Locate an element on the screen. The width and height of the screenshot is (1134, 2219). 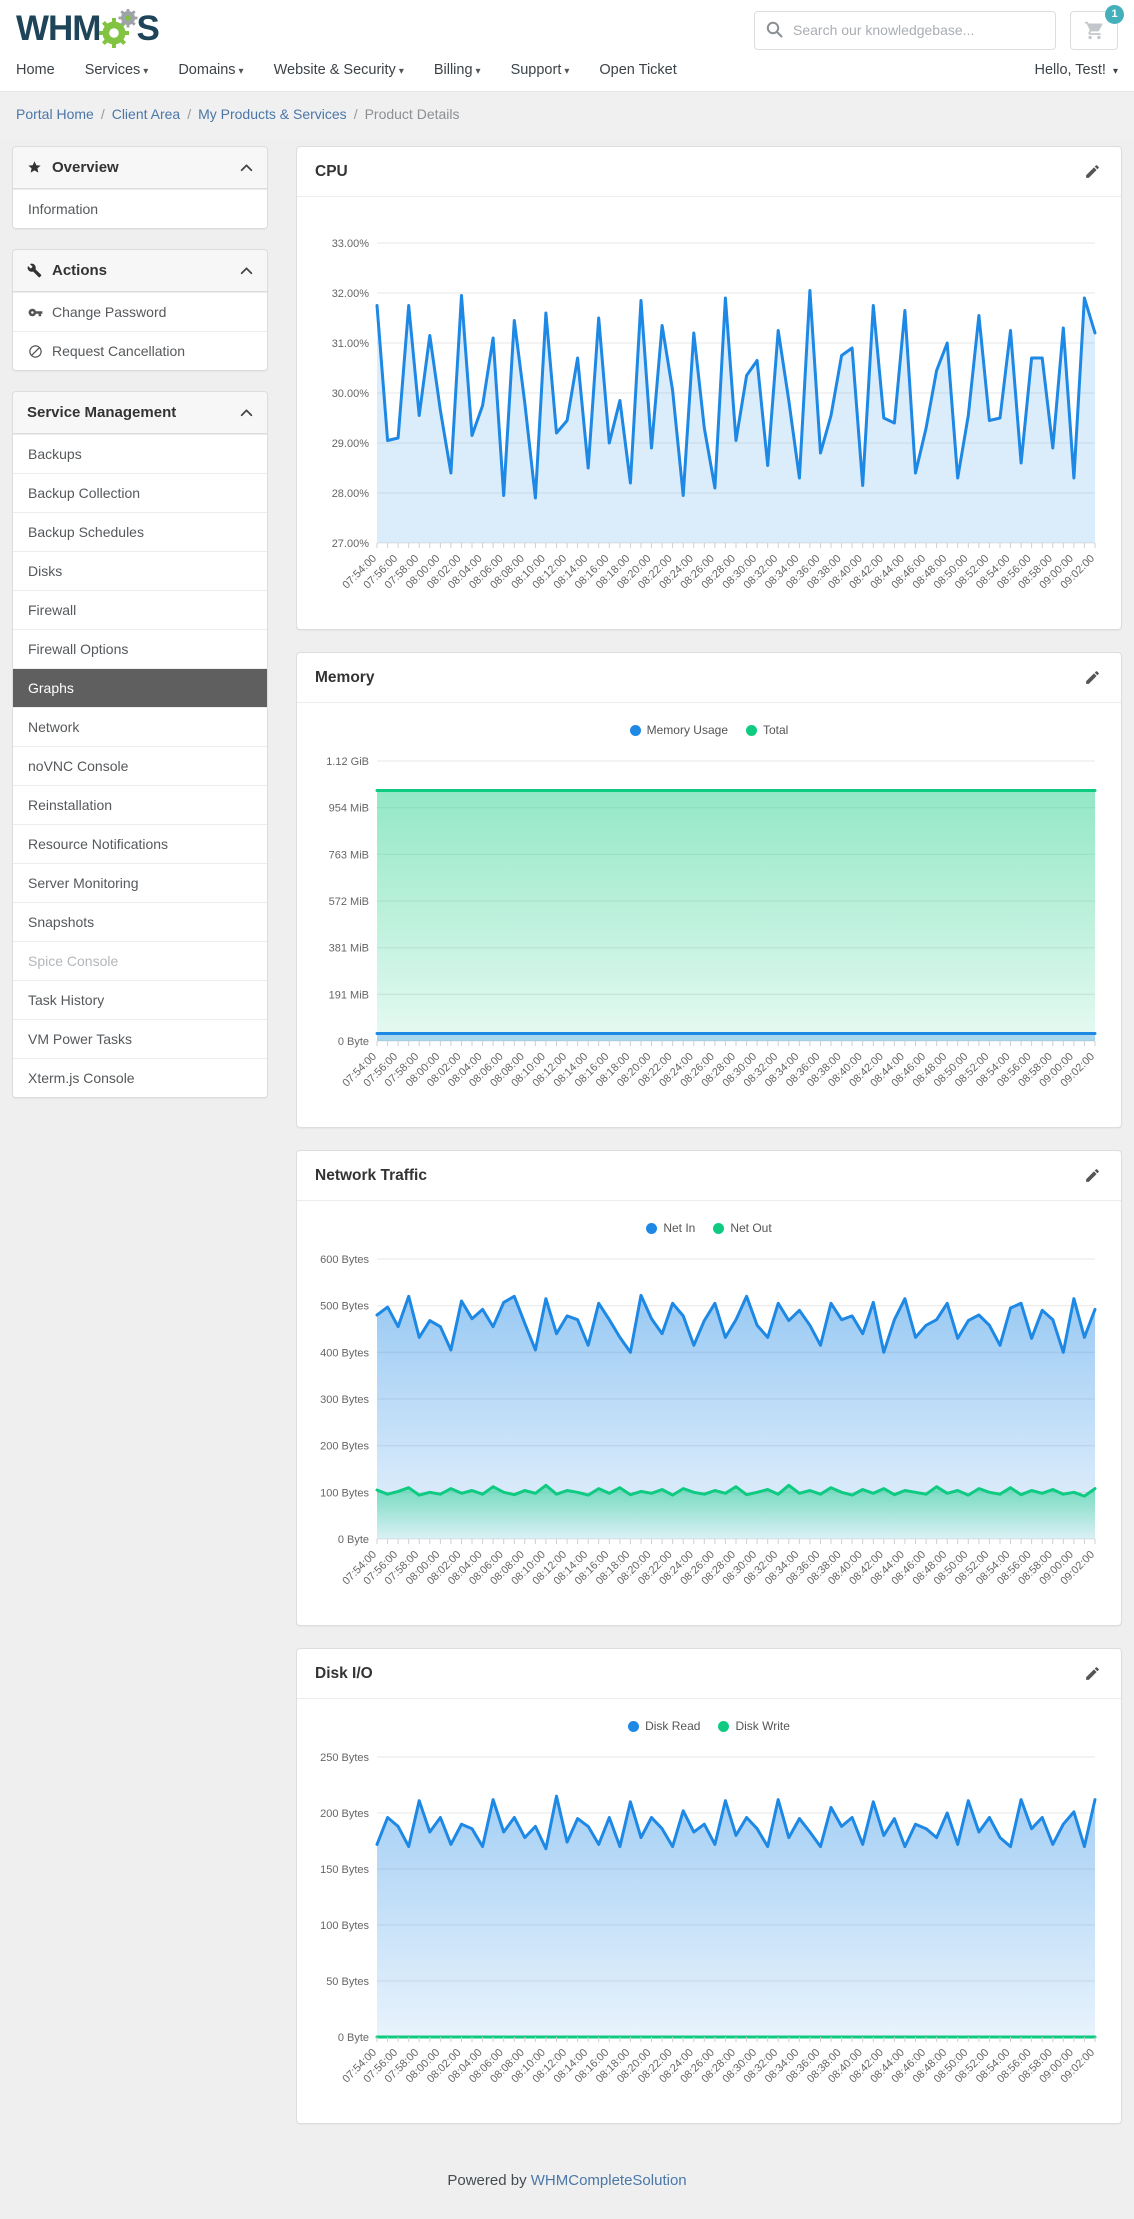
sidebar-item-task-history: Task History is located at coordinates (140, 999).